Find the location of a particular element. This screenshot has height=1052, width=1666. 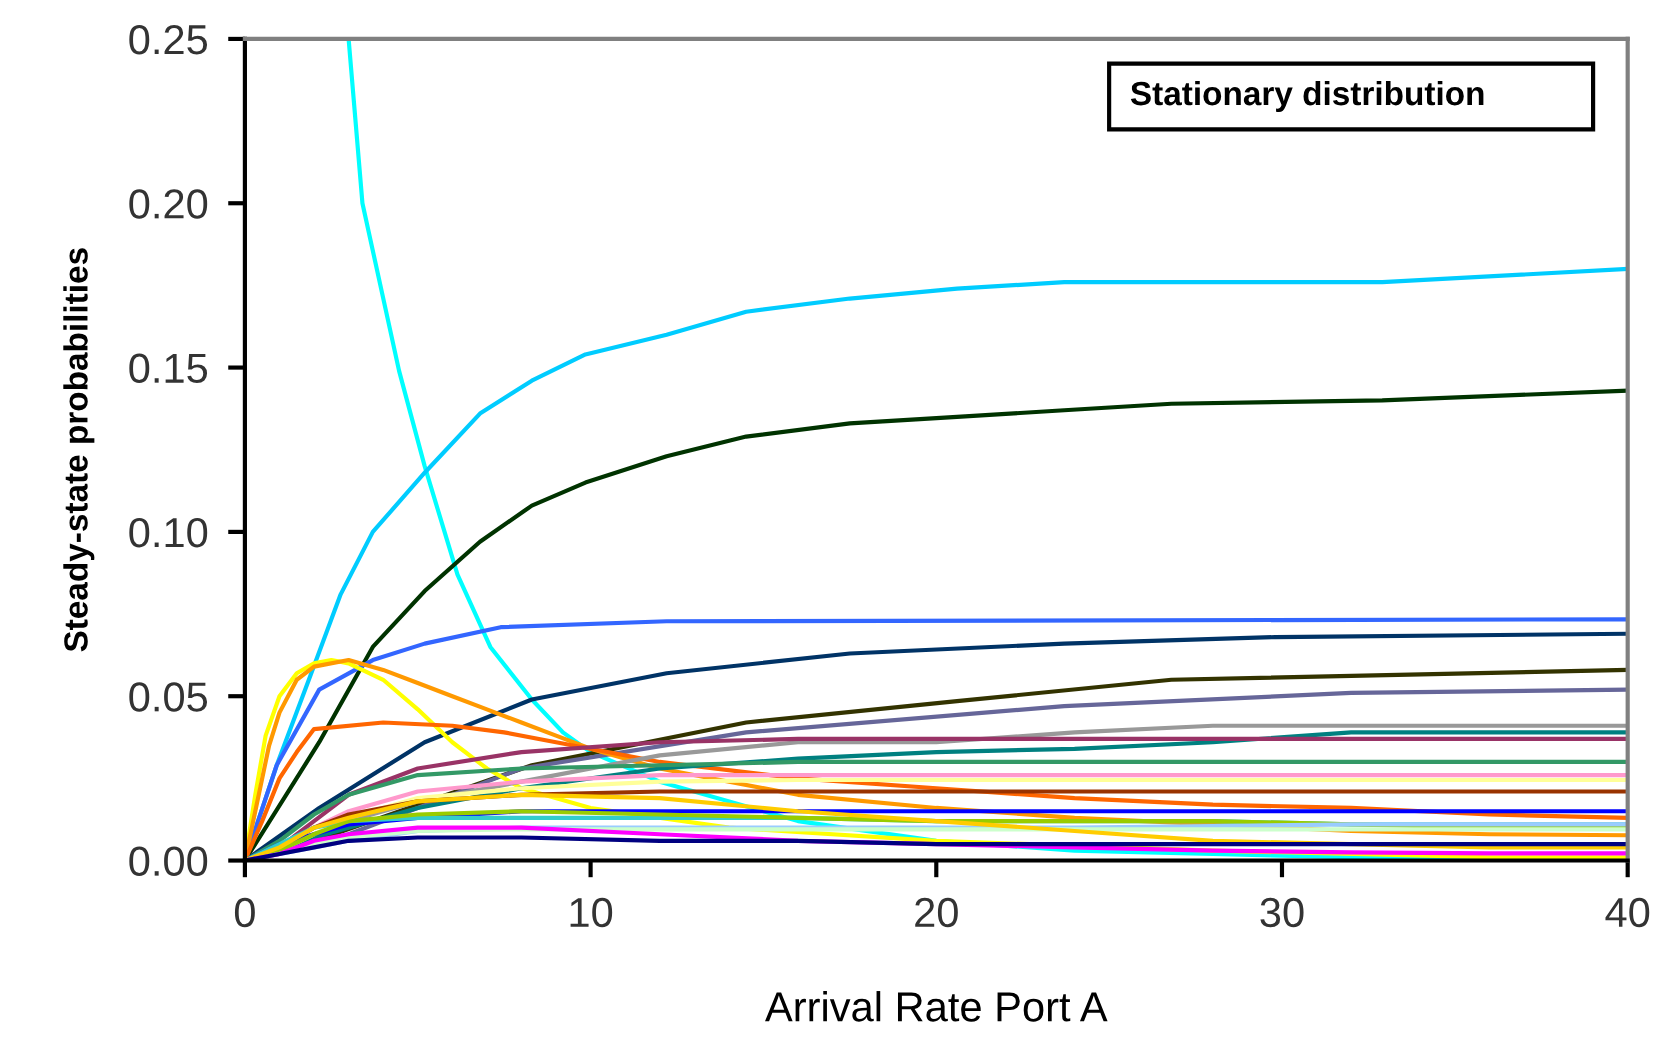

y-tick-label: 0.05 is located at coordinates (168, 697).